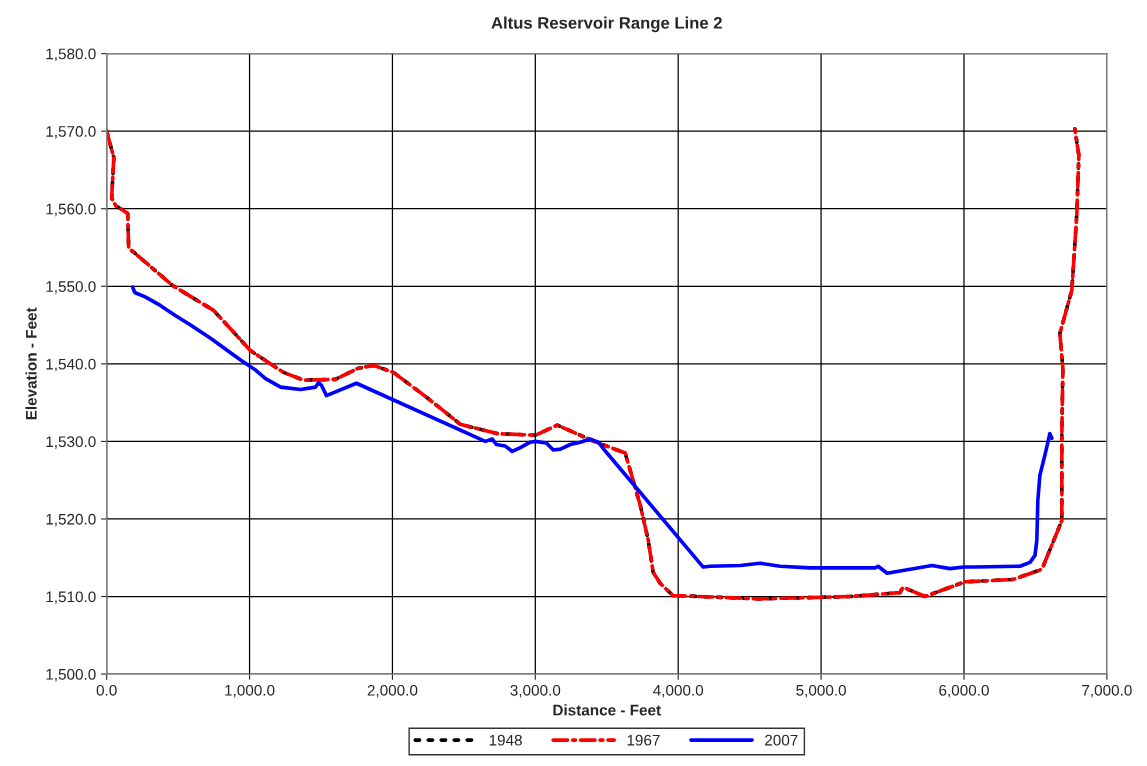 Image resolution: width=1147 pixels, height=766 pixels. Describe the element at coordinates (71, 598) in the screenshot. I see `y-tick-label: 1,510.0` at that location.